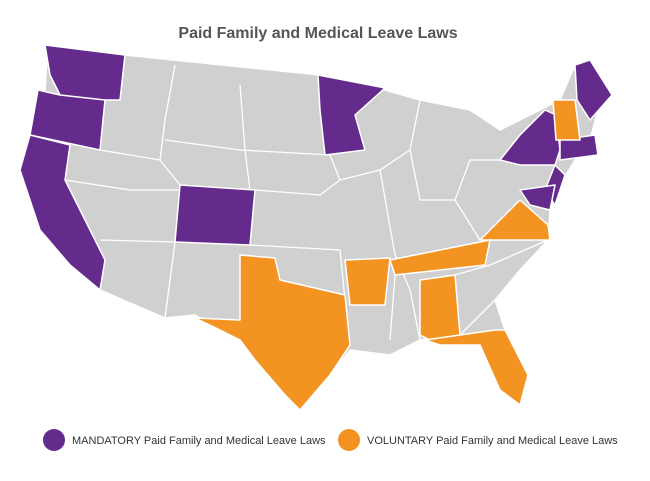 Image resolution: width=650 pixels, height=481 pixels. What do you see at coordinates (317, 33) in the screenshot?
I see `map-title: Paid Family and Medical Leave Laws` at bounding box center [317, 33].